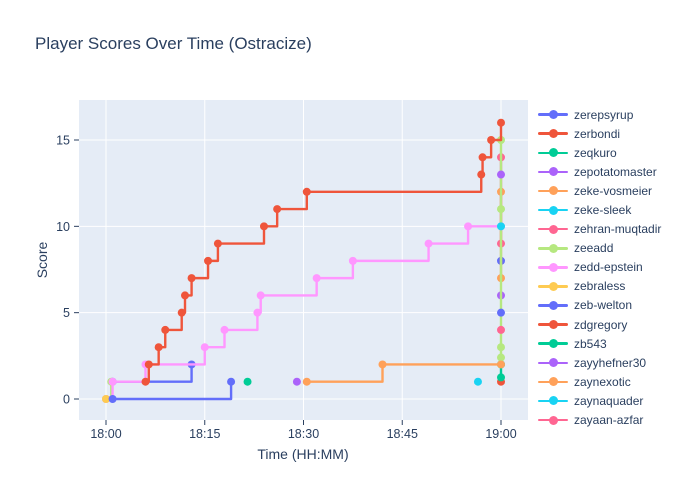 The width and height of the screenshot is (700, 500). Describe the element at coordinates (500, 434) in the screenshot. I see `x-tick-label: 19:00` at that location.